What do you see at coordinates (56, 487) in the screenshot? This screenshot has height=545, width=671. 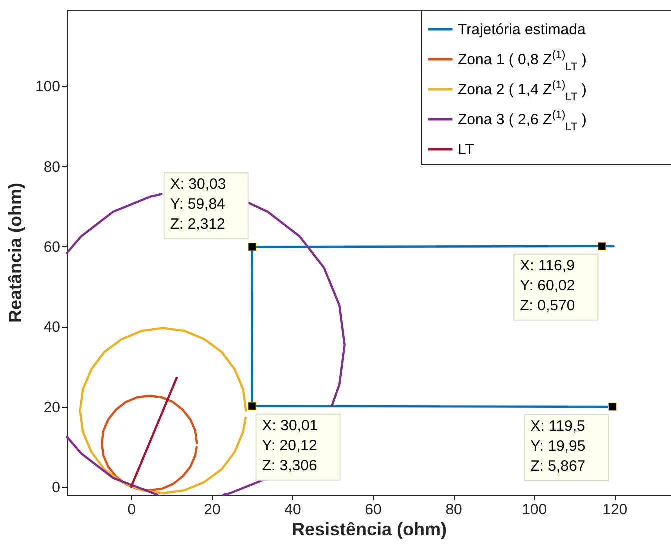 I see `y-tick-label: 0` at bounding box center [56, 487].